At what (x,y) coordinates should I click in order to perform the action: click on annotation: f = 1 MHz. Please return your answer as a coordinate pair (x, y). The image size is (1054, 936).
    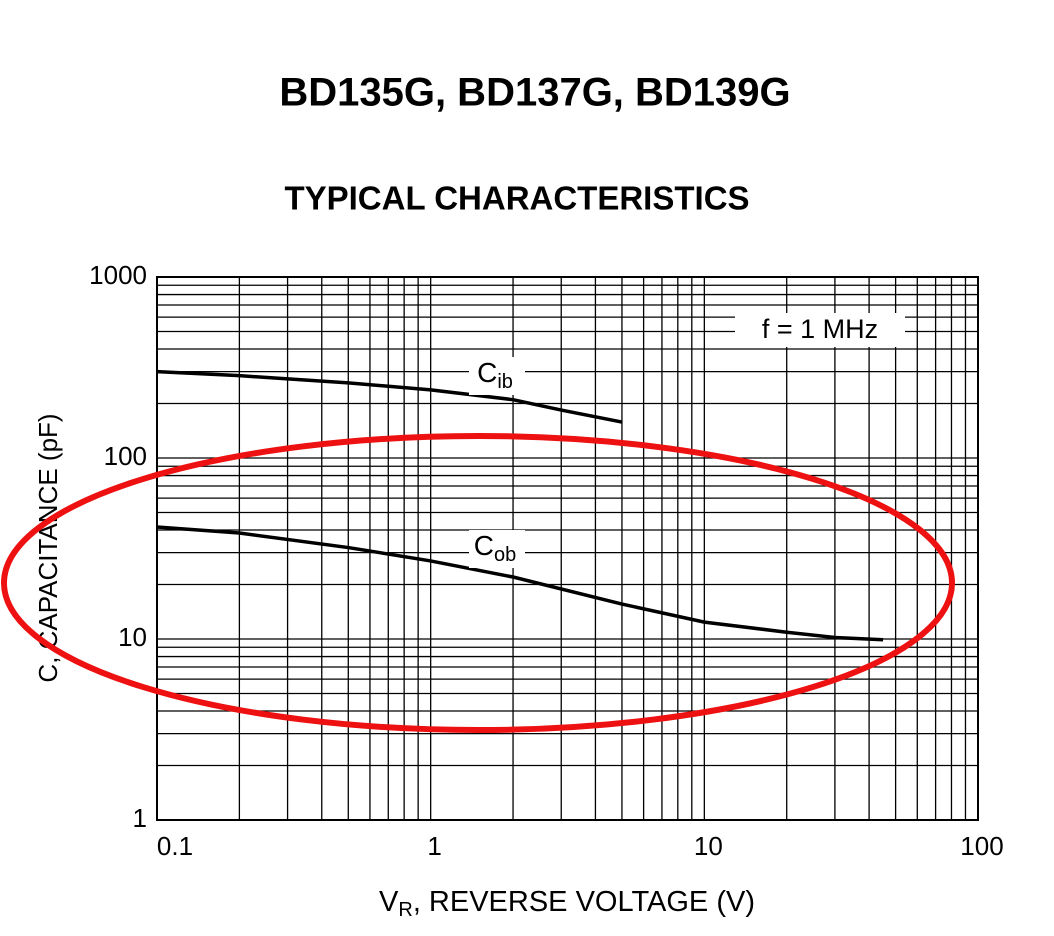
    Looking at the image, I should click on (820, 329).